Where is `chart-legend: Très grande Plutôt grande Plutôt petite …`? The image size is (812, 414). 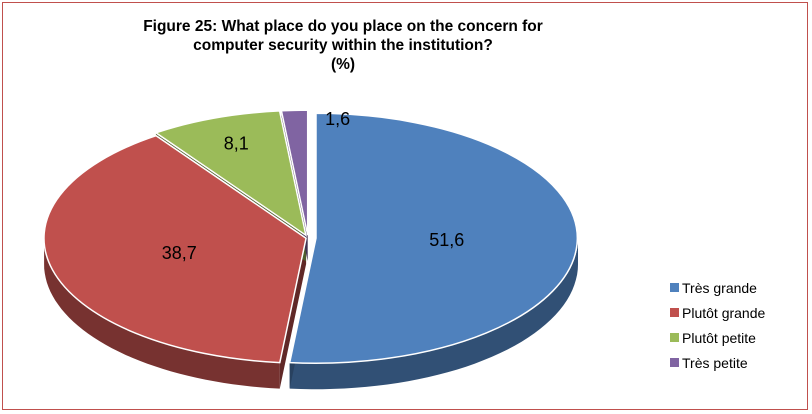
chart-legend: Très grande Plutôt grande Plutôt petite … is located at coordinates (717, 325).